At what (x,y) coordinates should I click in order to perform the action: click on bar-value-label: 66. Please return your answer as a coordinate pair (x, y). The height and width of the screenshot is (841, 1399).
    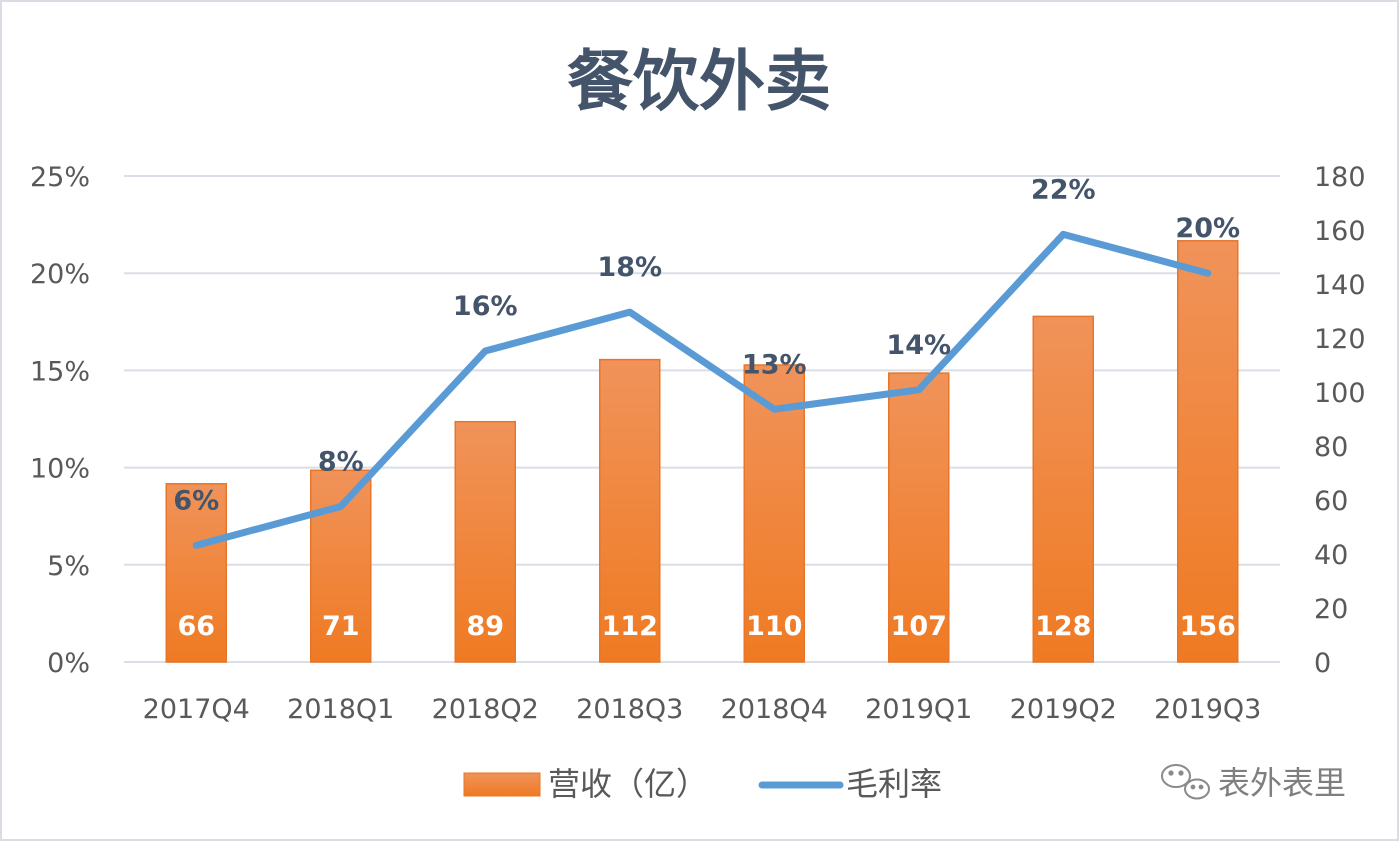
    Looking at the image, I should click on (196, 626).